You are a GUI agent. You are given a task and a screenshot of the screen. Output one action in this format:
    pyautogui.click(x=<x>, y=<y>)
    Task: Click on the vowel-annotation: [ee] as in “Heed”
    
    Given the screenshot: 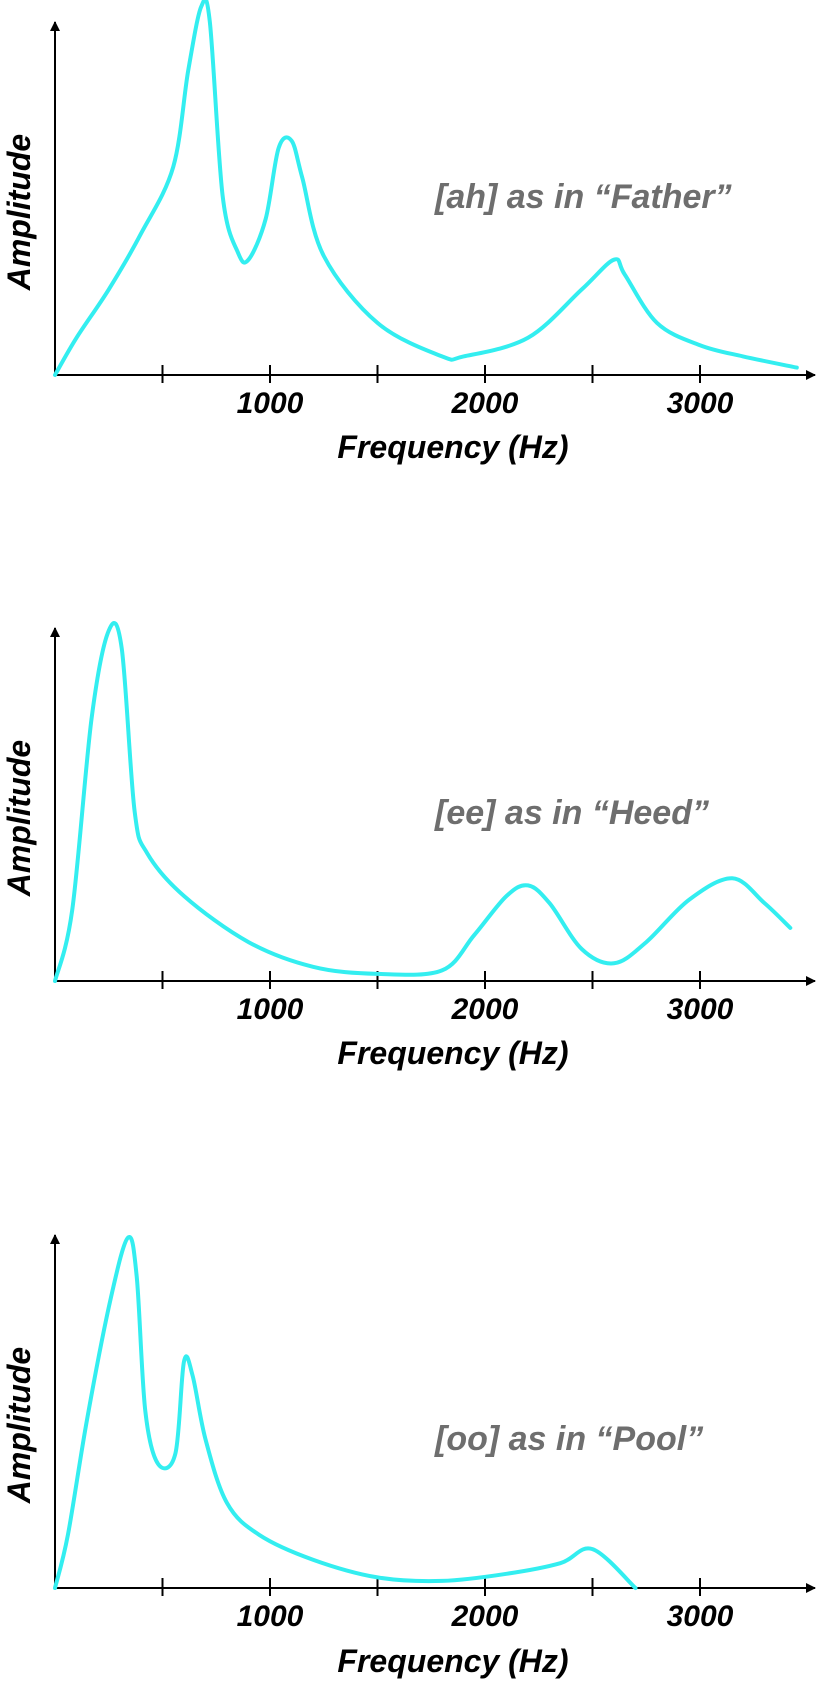 What is the action you would take?
    pyautogui.click(x=571, y=813)
    